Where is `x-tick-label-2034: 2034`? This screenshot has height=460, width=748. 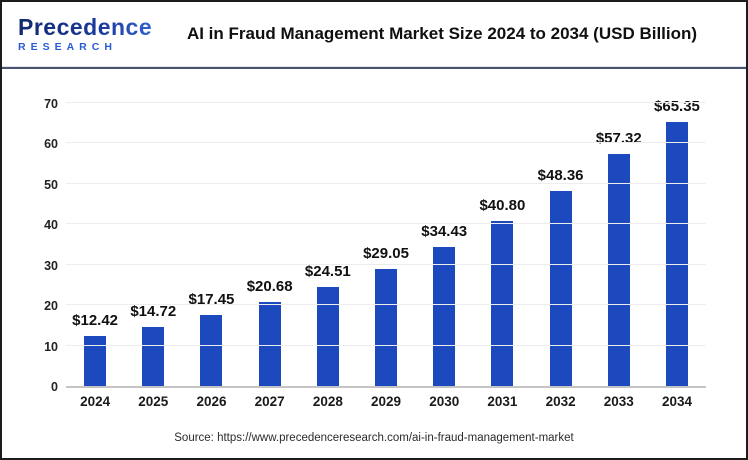
x-tick-label-2034: 2034 is located at coordinates (676, 401).